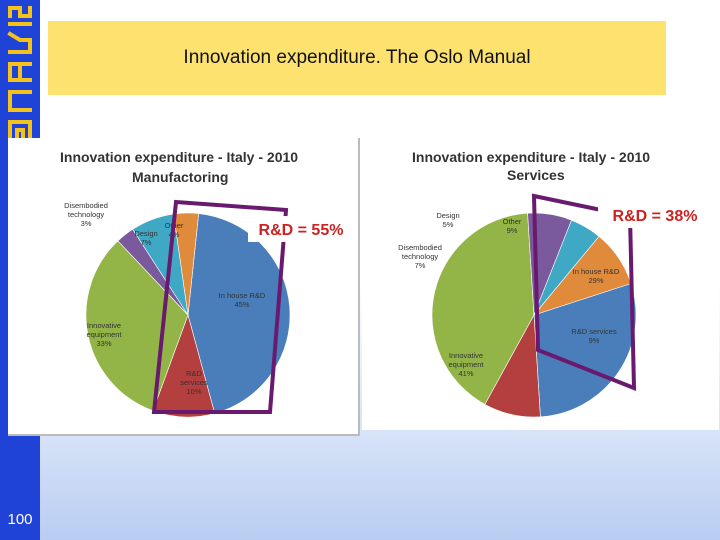 This screenshot has height=540, width=720. I want to click on slide-title: Innovation expenditure. The Oslo Manual, so click(357, 57).